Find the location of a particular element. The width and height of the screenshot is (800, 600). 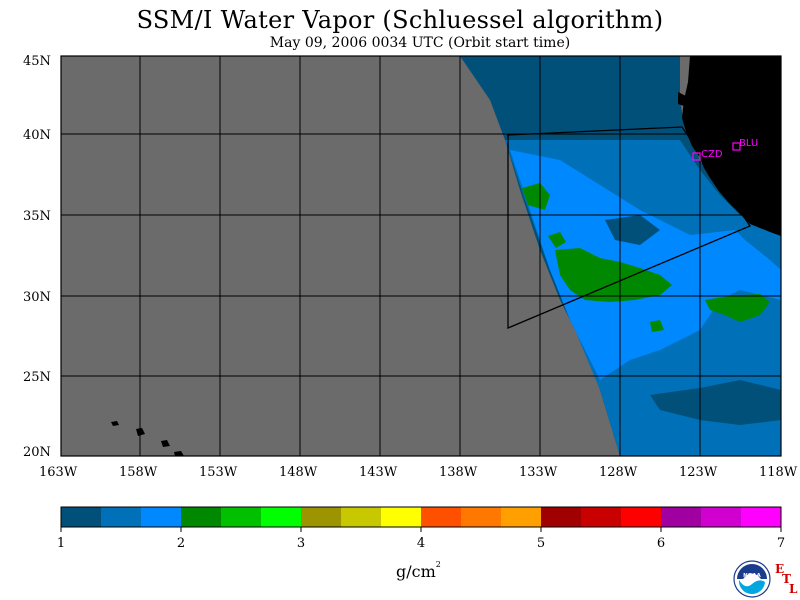

noaa-logo-text: NOAA is located at coordinates (752, 576).